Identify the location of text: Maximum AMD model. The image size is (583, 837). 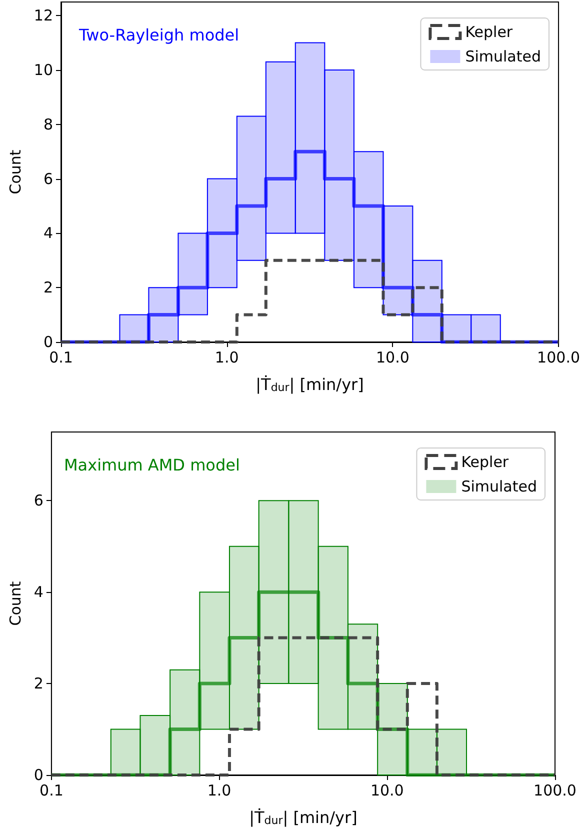
(152, 465).